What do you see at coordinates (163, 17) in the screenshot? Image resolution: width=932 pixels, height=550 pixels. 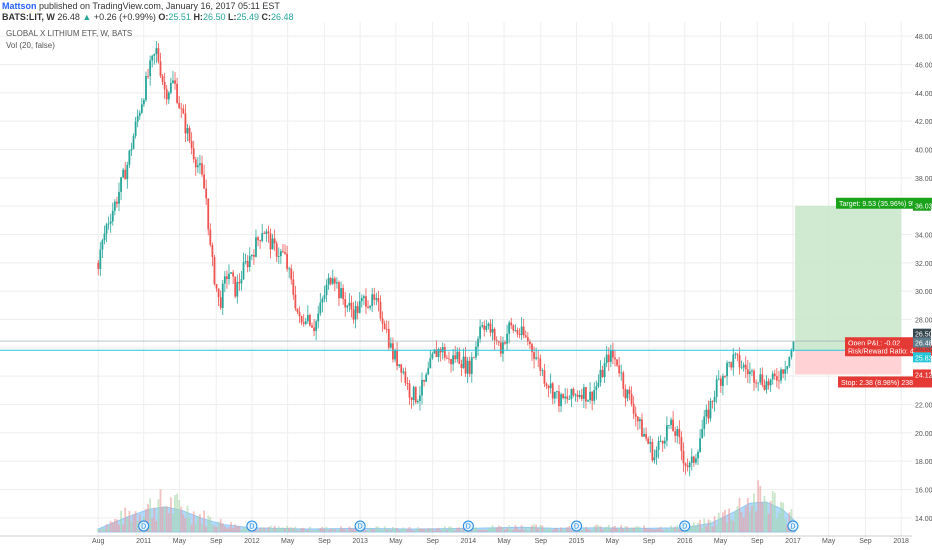 I see `open-label: O:` at bounding box center [163, 17].